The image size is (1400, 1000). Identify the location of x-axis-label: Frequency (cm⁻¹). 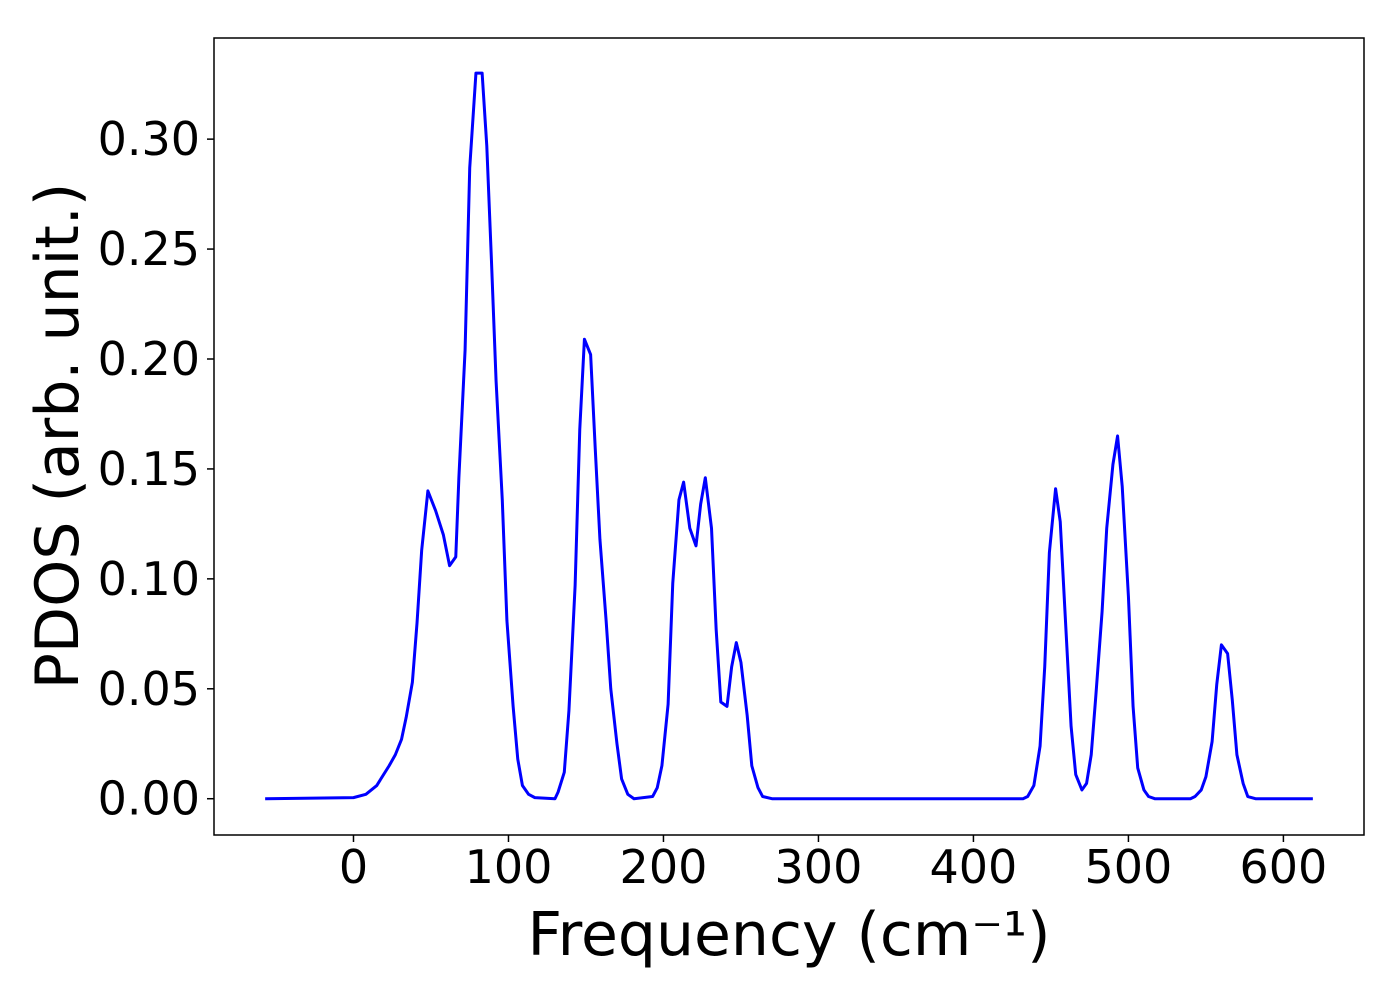
(788, 935).